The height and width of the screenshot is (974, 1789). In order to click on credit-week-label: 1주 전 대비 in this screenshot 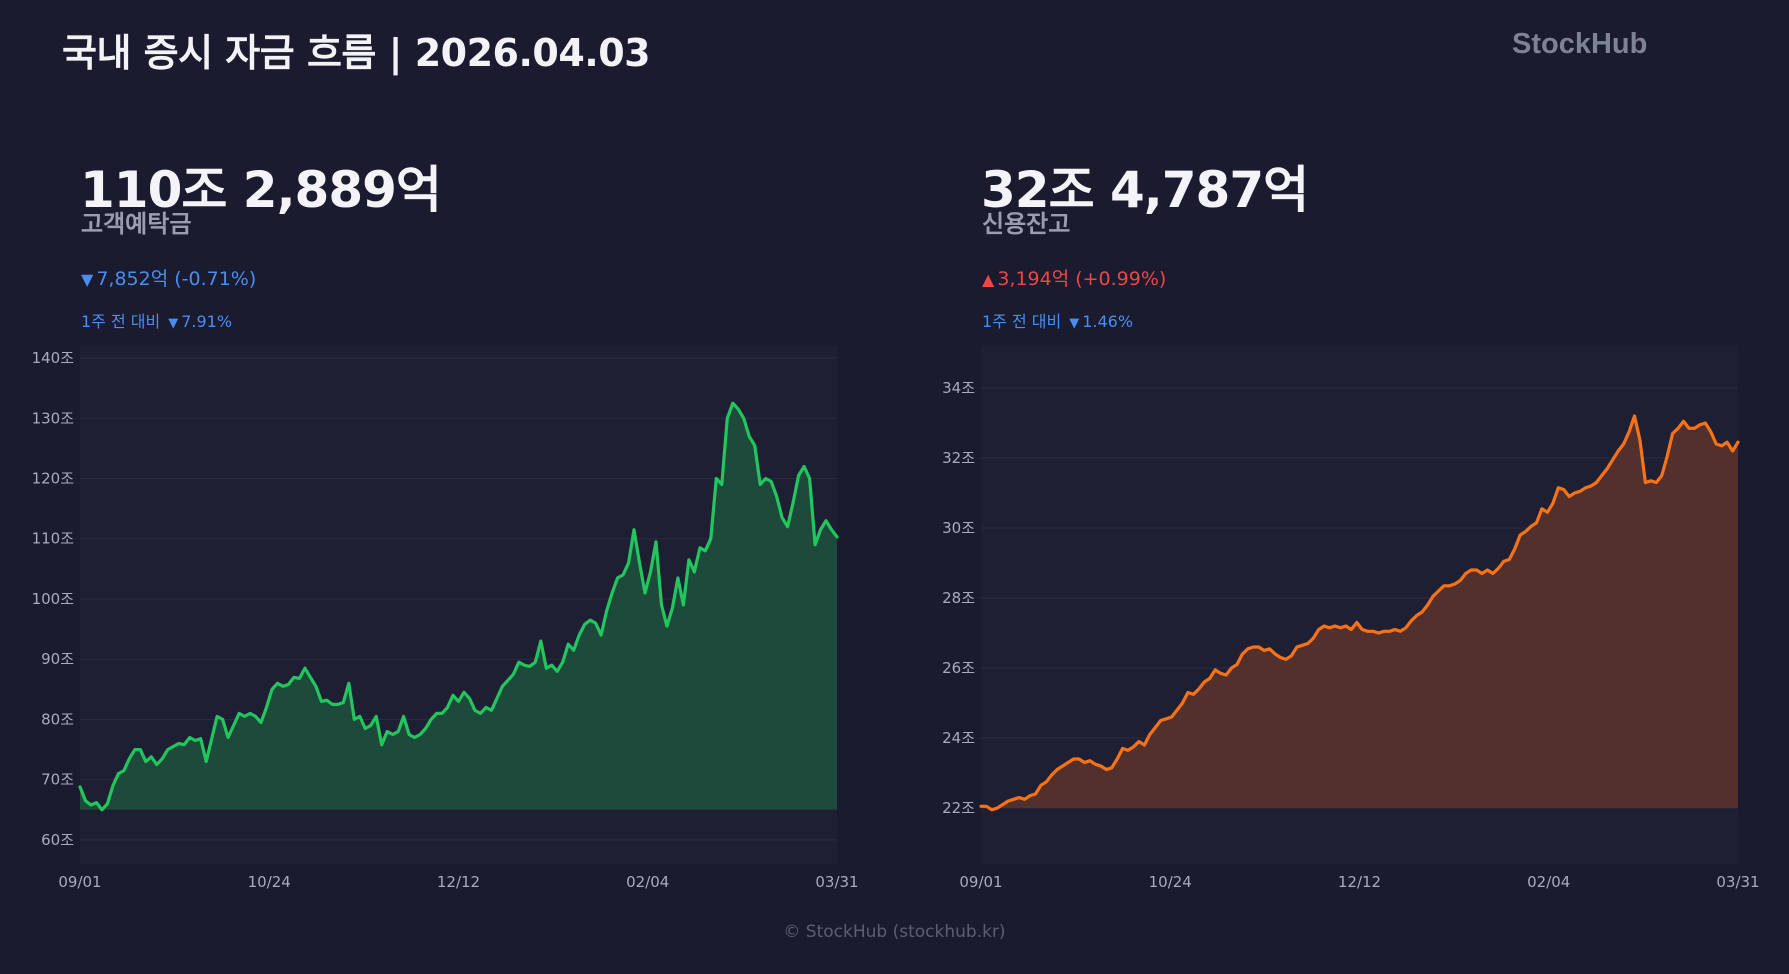, I will do `click(1022, 321)`.